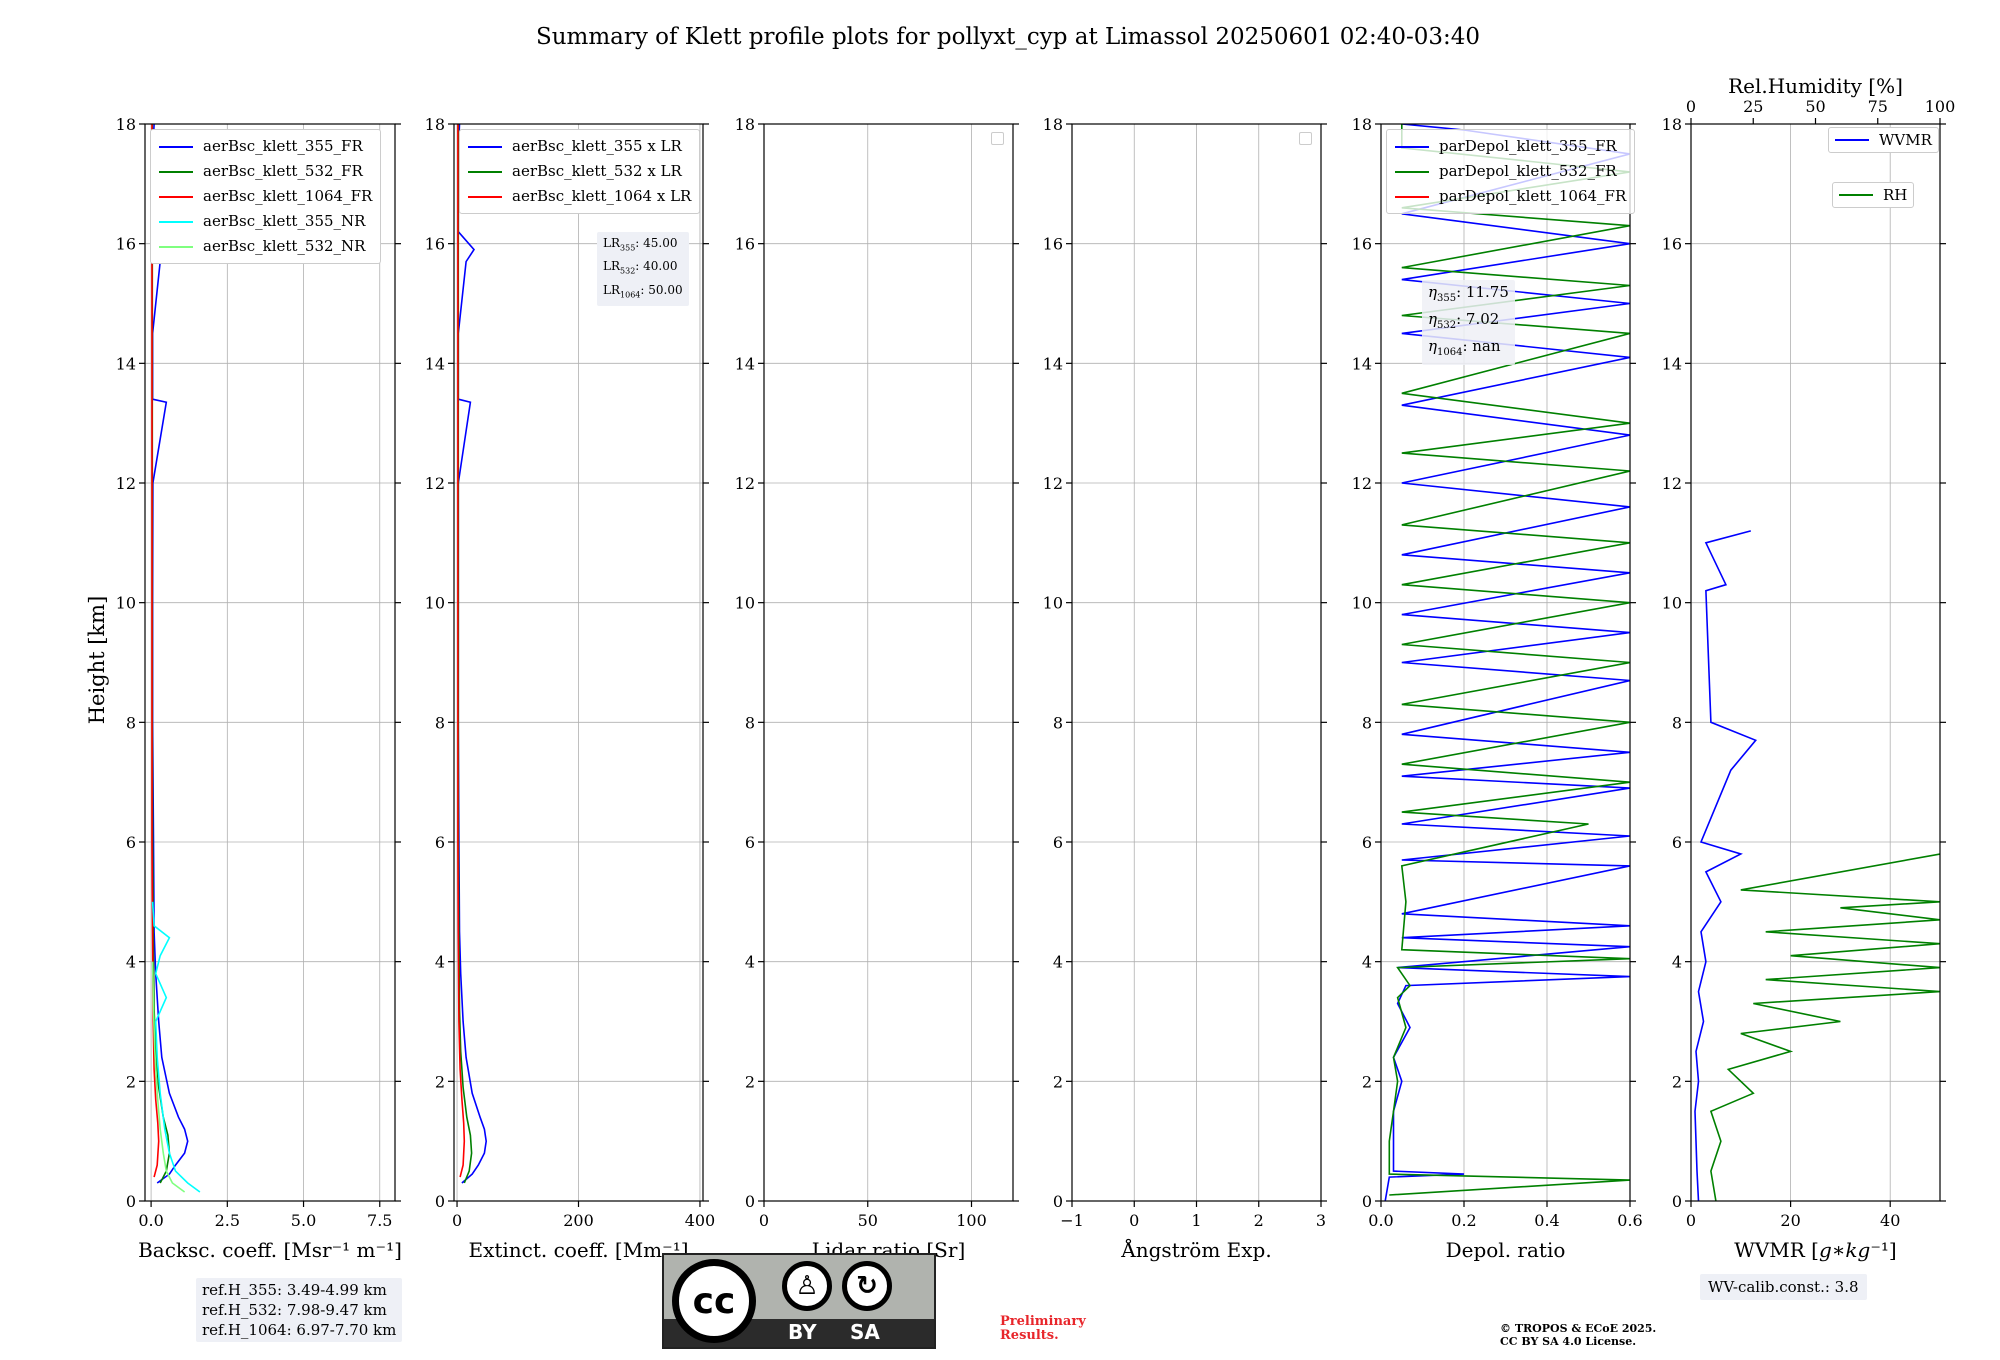 This screenshot has width=2000, height=1360. Describe the element at coordinates (283, 146) in the screenshot. I see `legend-label: aerBsc_klett_355_FR` at that location.